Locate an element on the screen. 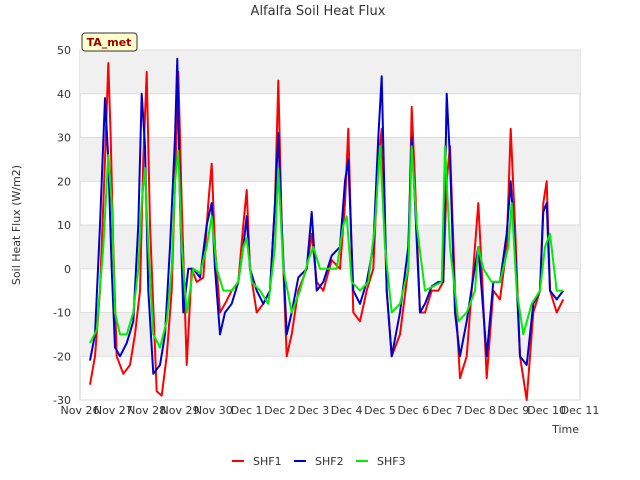 Image resolution: width=640 pixels, height=480 pixels. y-tick-label: -30 is located at coordinates (62, 400).